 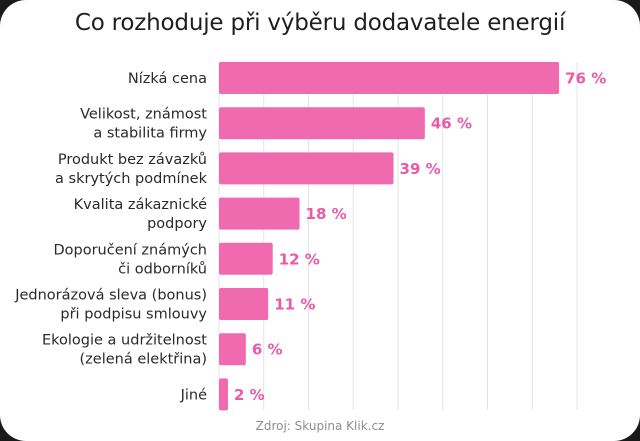 What do you see at coordinates (585, 79) in the screenshot?
I see `value-label: 76 %` at bounding box center [585, 79].